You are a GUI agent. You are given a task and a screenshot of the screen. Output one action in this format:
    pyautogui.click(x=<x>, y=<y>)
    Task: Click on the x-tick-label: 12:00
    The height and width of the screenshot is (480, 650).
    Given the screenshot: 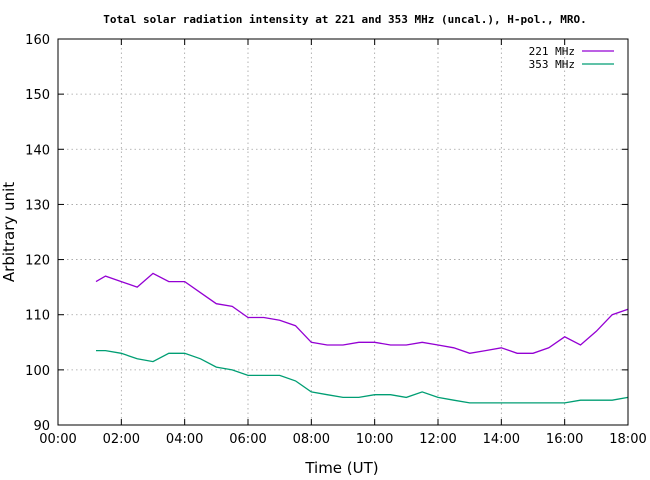 What is the action you would take?
    pyautogui.click(x=437, y=439)
    